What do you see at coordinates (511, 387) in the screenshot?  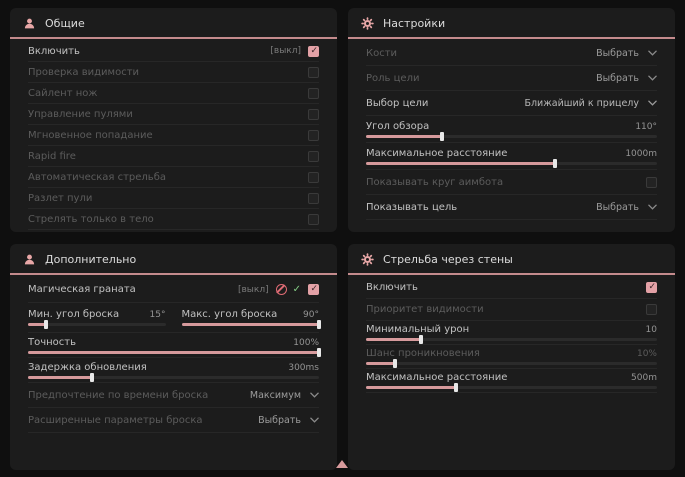 I see `wallbang-max-distance-slider` at bounding box center [511, 387].